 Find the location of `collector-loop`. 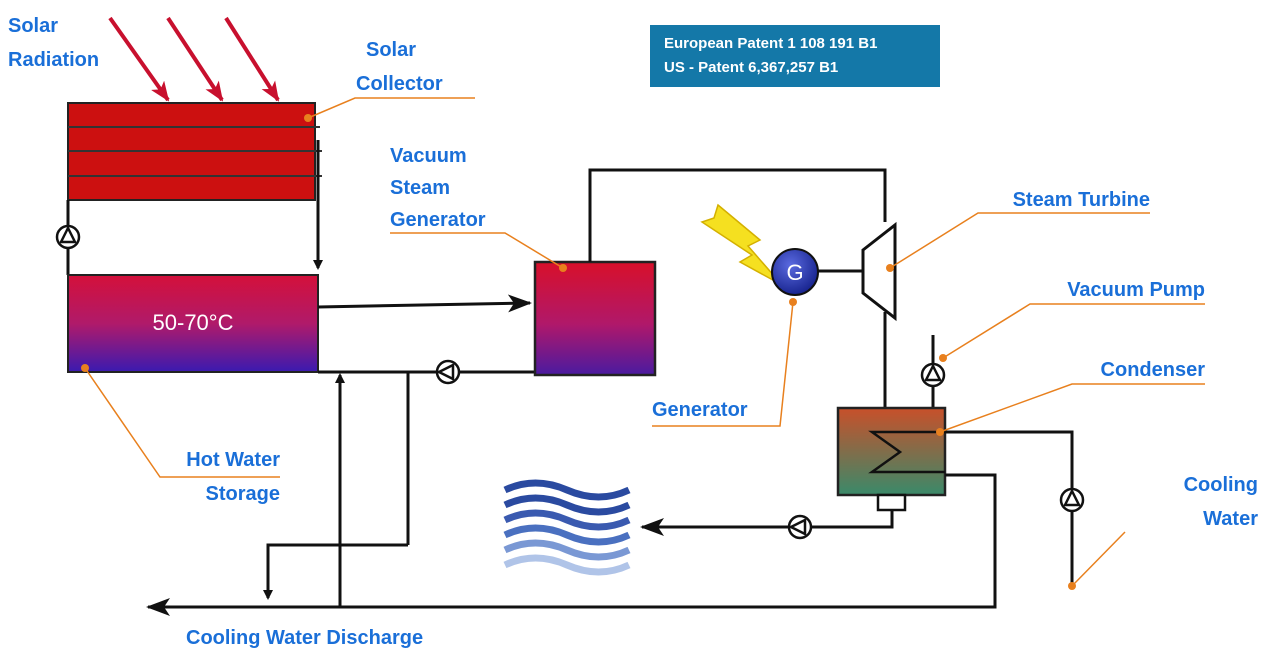

collector-loop is located at coordinates (189, 207).